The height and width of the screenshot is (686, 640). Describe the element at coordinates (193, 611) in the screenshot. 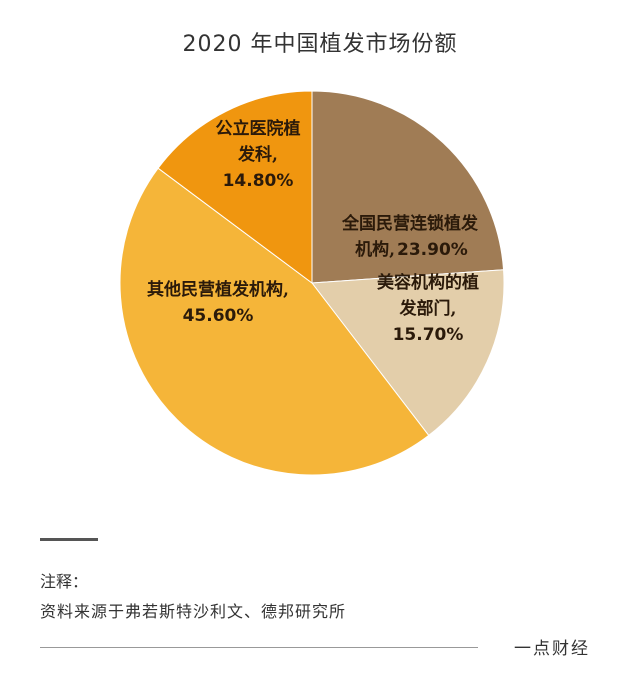

I see `source-note: 资料来源于弗若斯特沙利文、德邦研究所` at that location.